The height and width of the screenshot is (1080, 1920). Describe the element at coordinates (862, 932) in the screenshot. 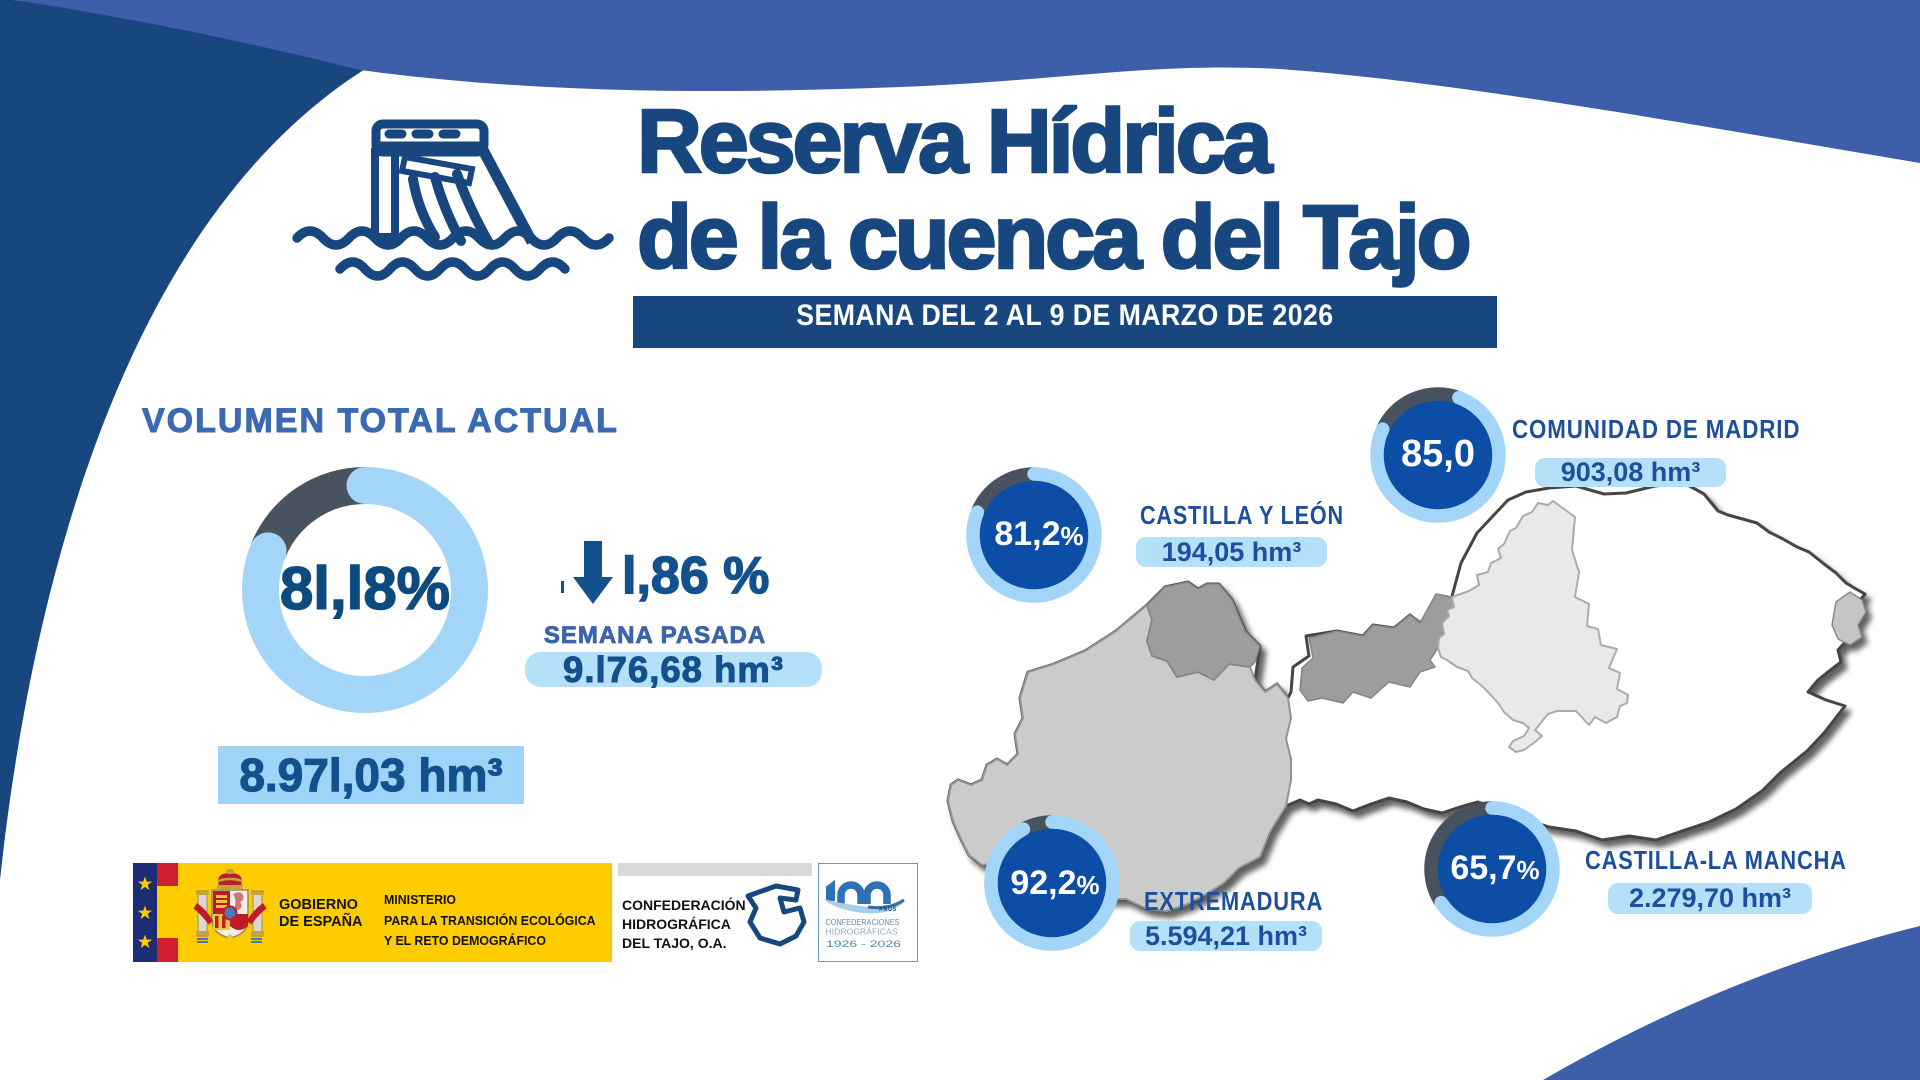

I see `svg-text: HIDROGRÁFICAS` at that location.